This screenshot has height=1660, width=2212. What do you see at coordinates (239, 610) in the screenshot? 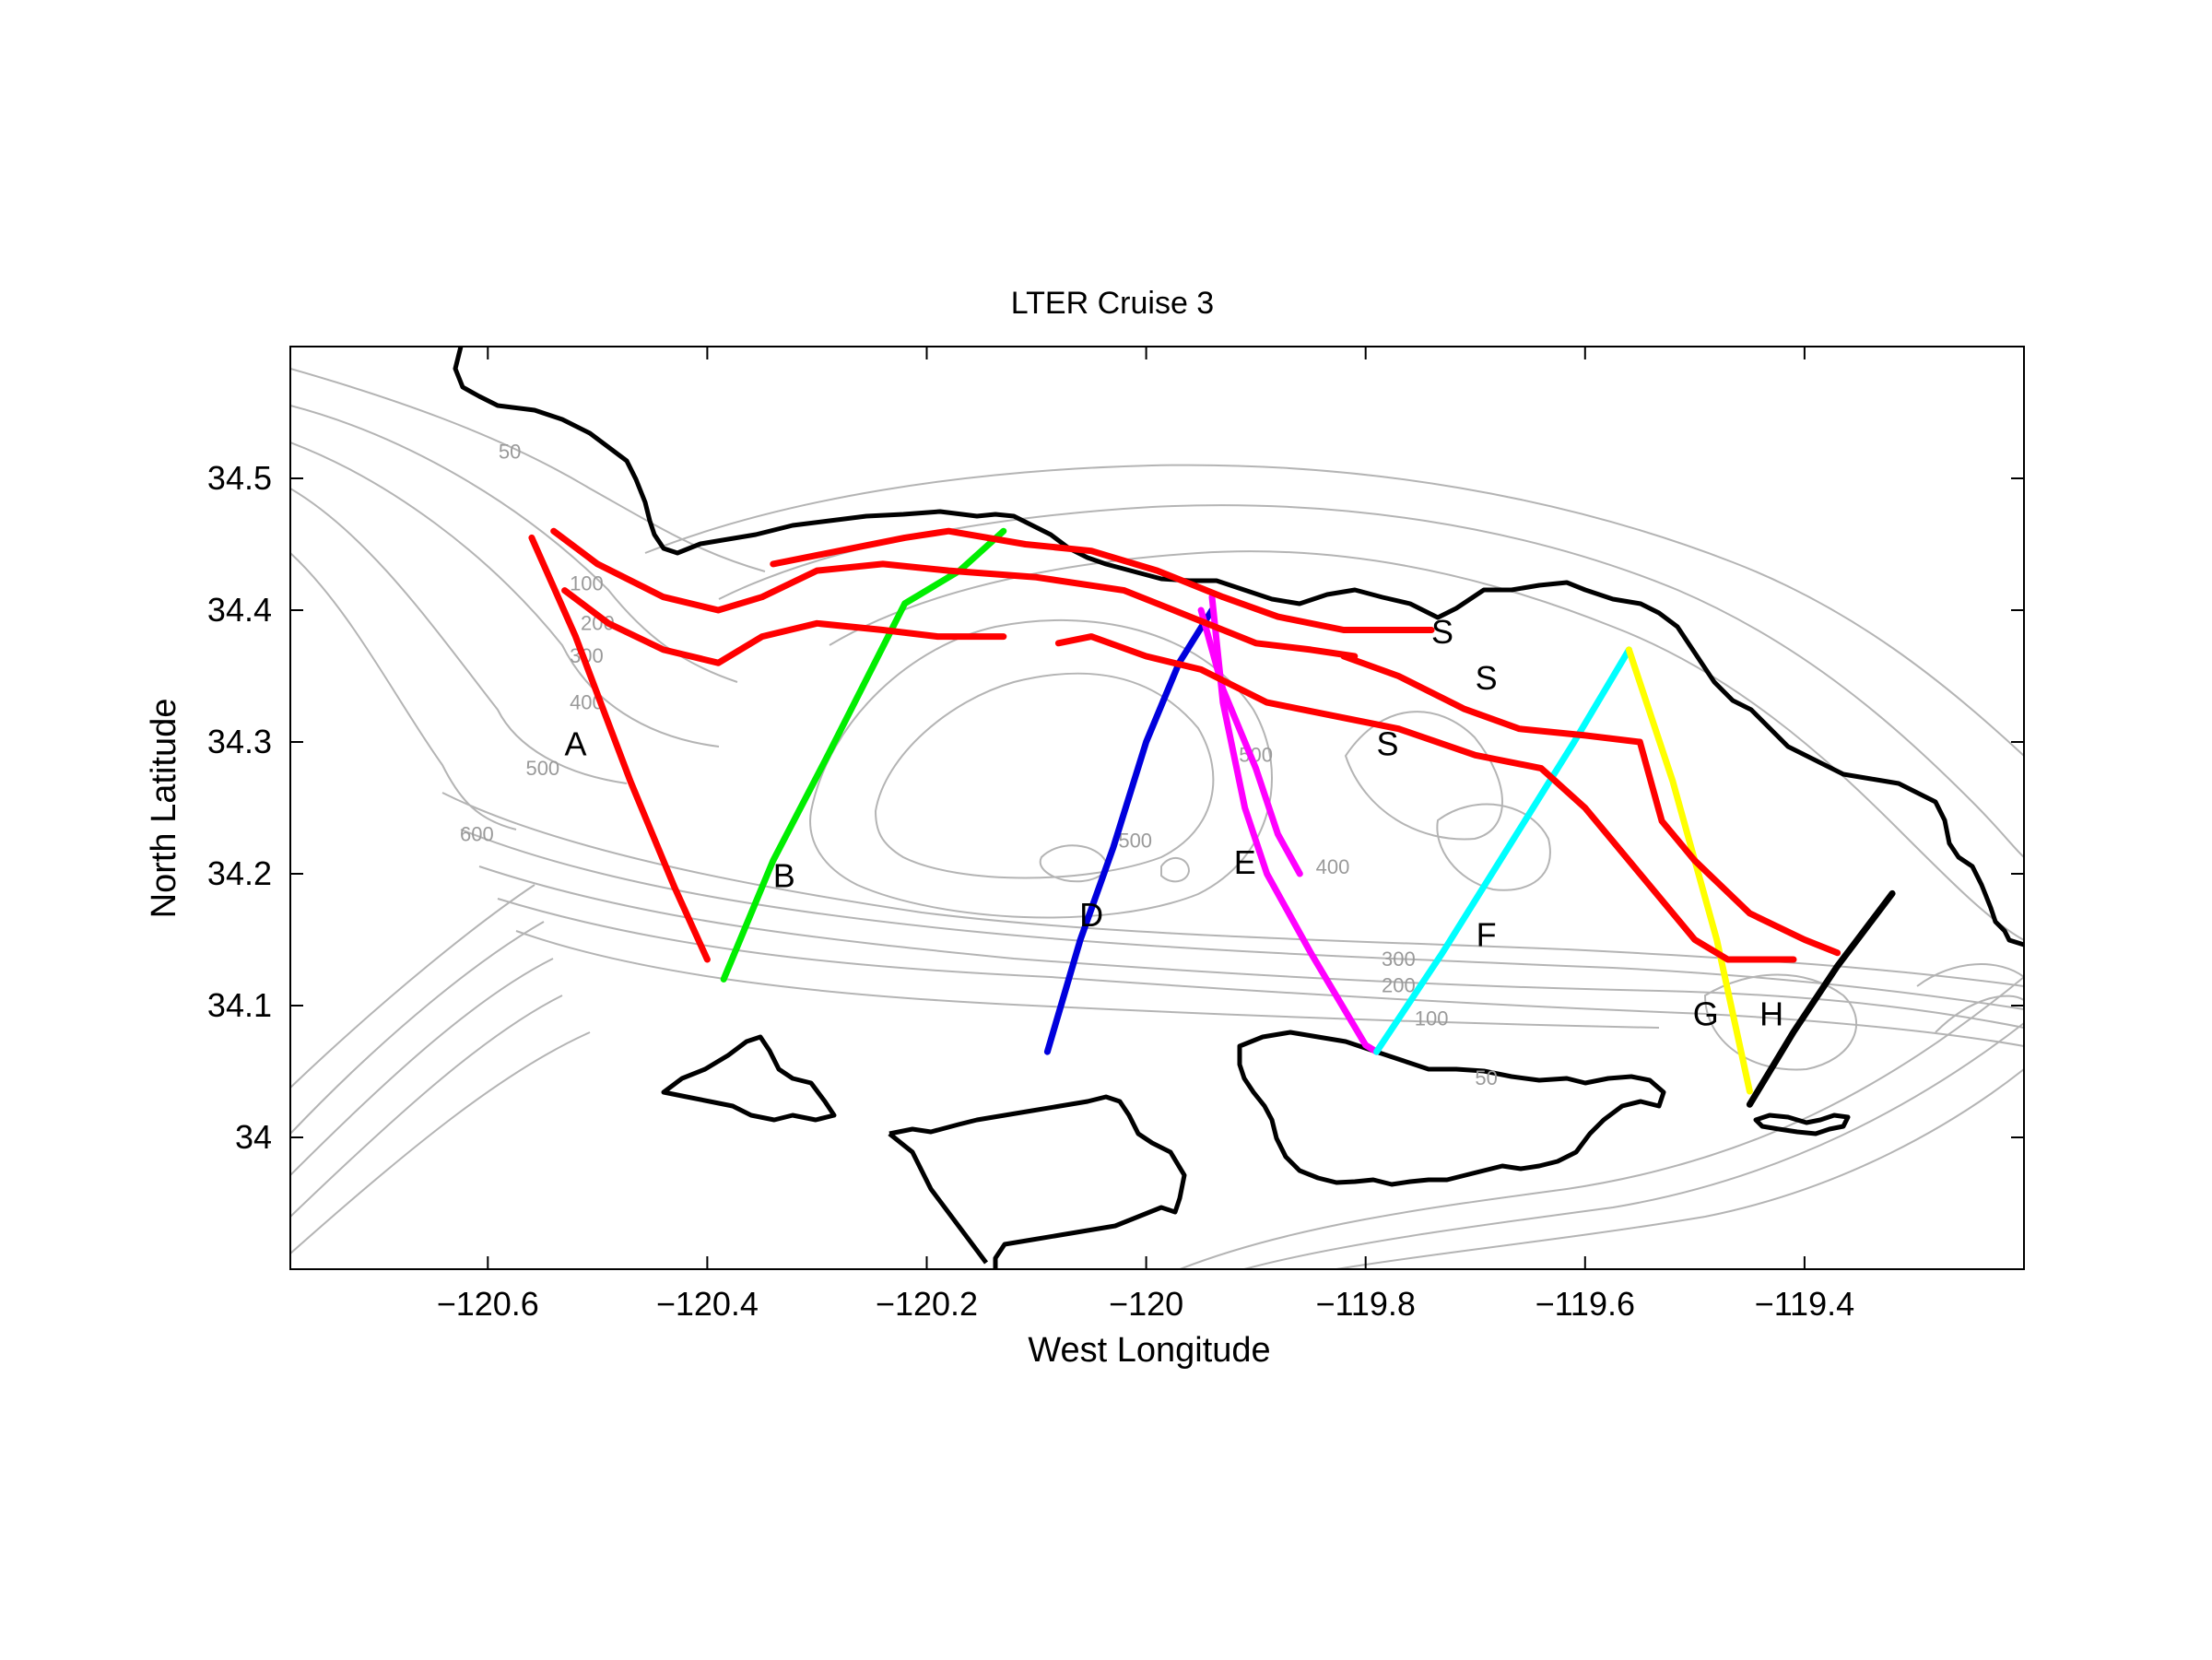
I see `y-tick-label: 34.4` at bounding box center [239, 610].